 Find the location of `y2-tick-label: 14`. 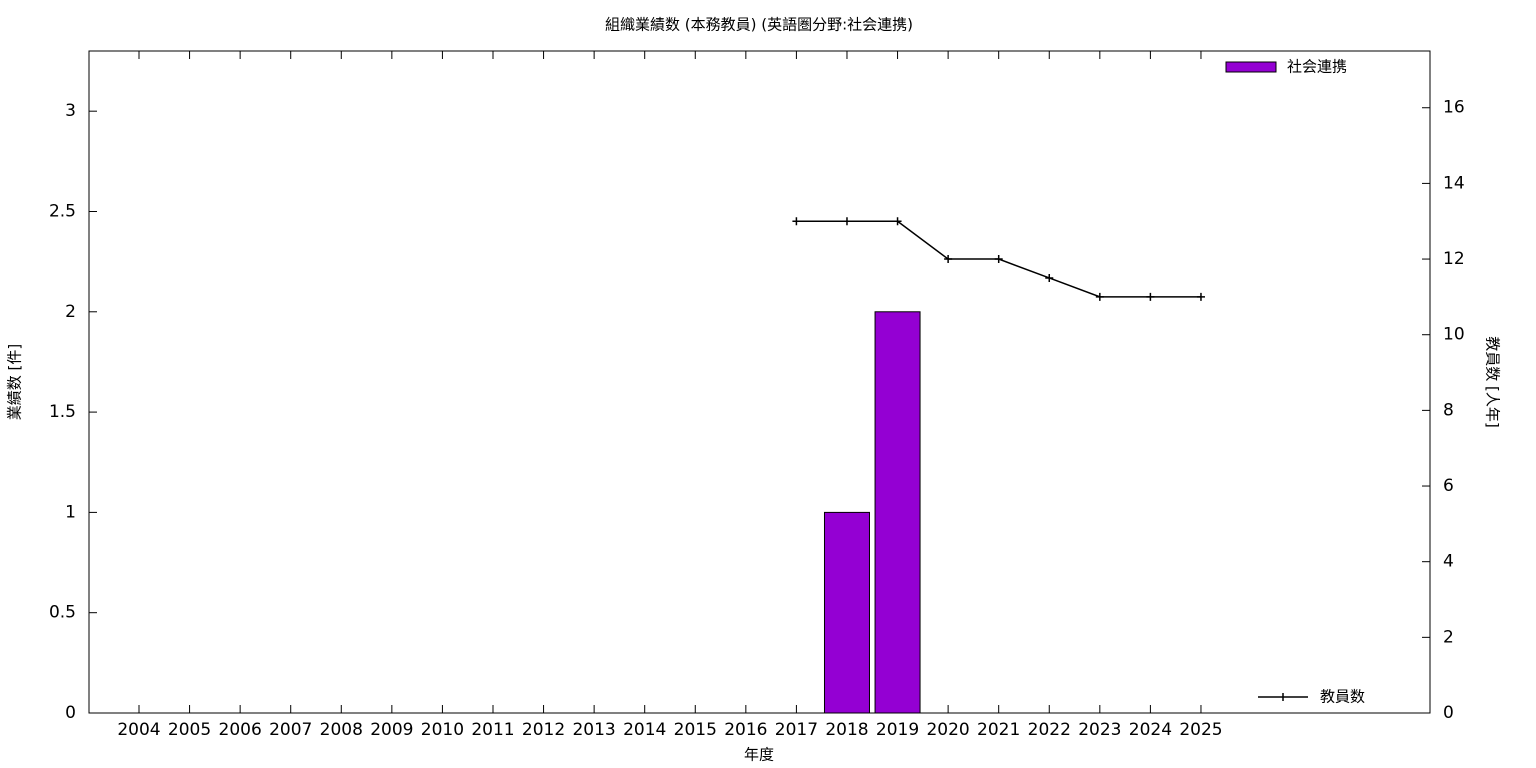

y2-tick-label: 14 is located at coordinates (1454, 183).